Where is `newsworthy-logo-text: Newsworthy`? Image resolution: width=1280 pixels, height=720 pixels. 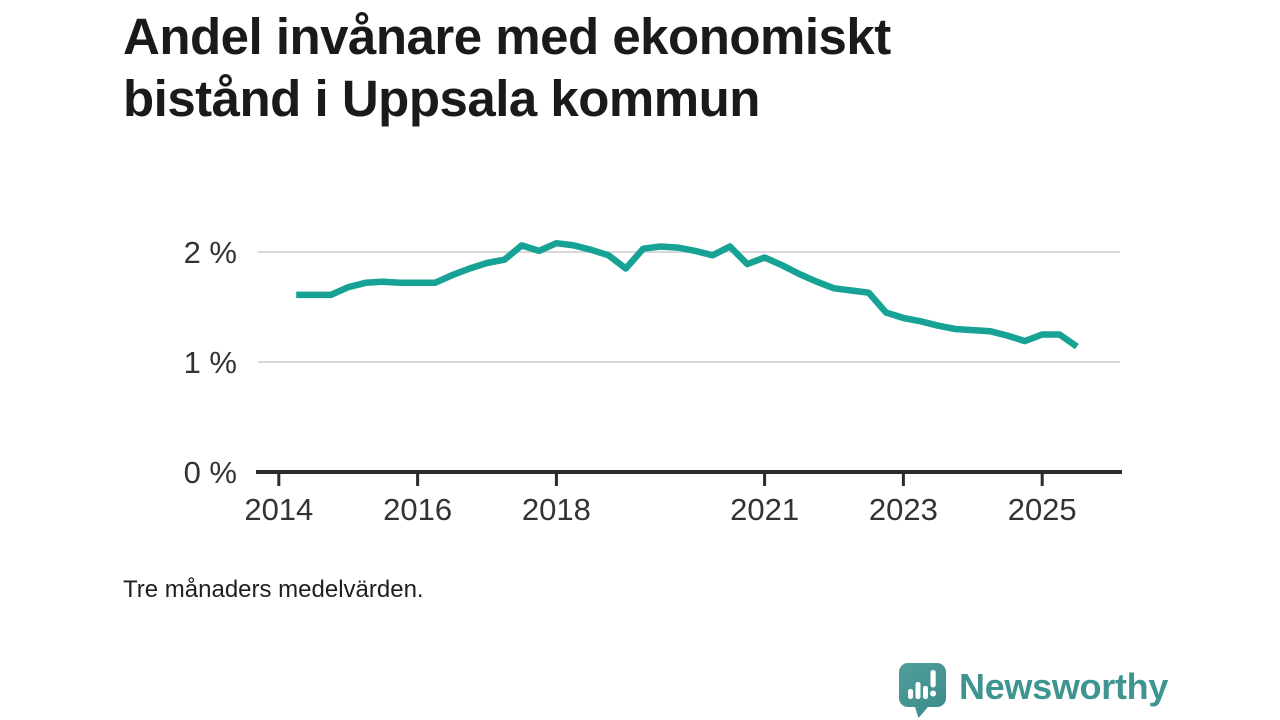 newsworthy-logo-text: Newsworthy is located at coordinates (1064, 686).